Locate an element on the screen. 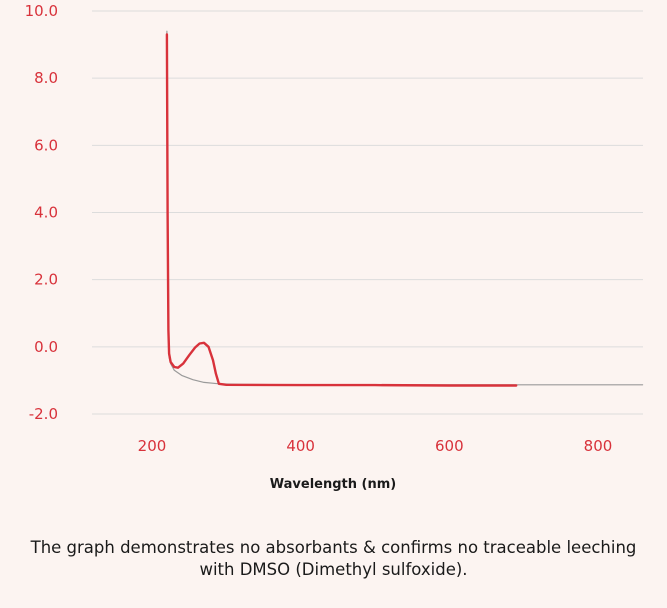  x-tick-label: 800 is located at coordinates (598, 446).